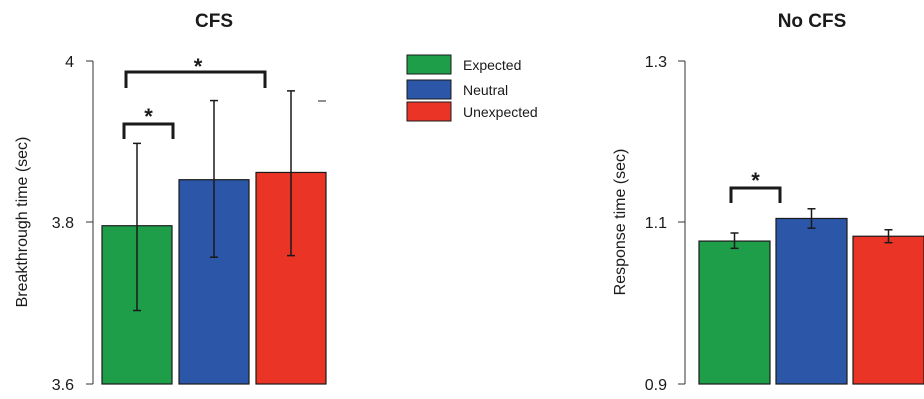 The image size is (924, 399). What do you see at coordinates (22, 222) in the screenshot?
I see `cfs-y-axis-title: Breakthrough time (sec)` at bounding box center [22, 222].